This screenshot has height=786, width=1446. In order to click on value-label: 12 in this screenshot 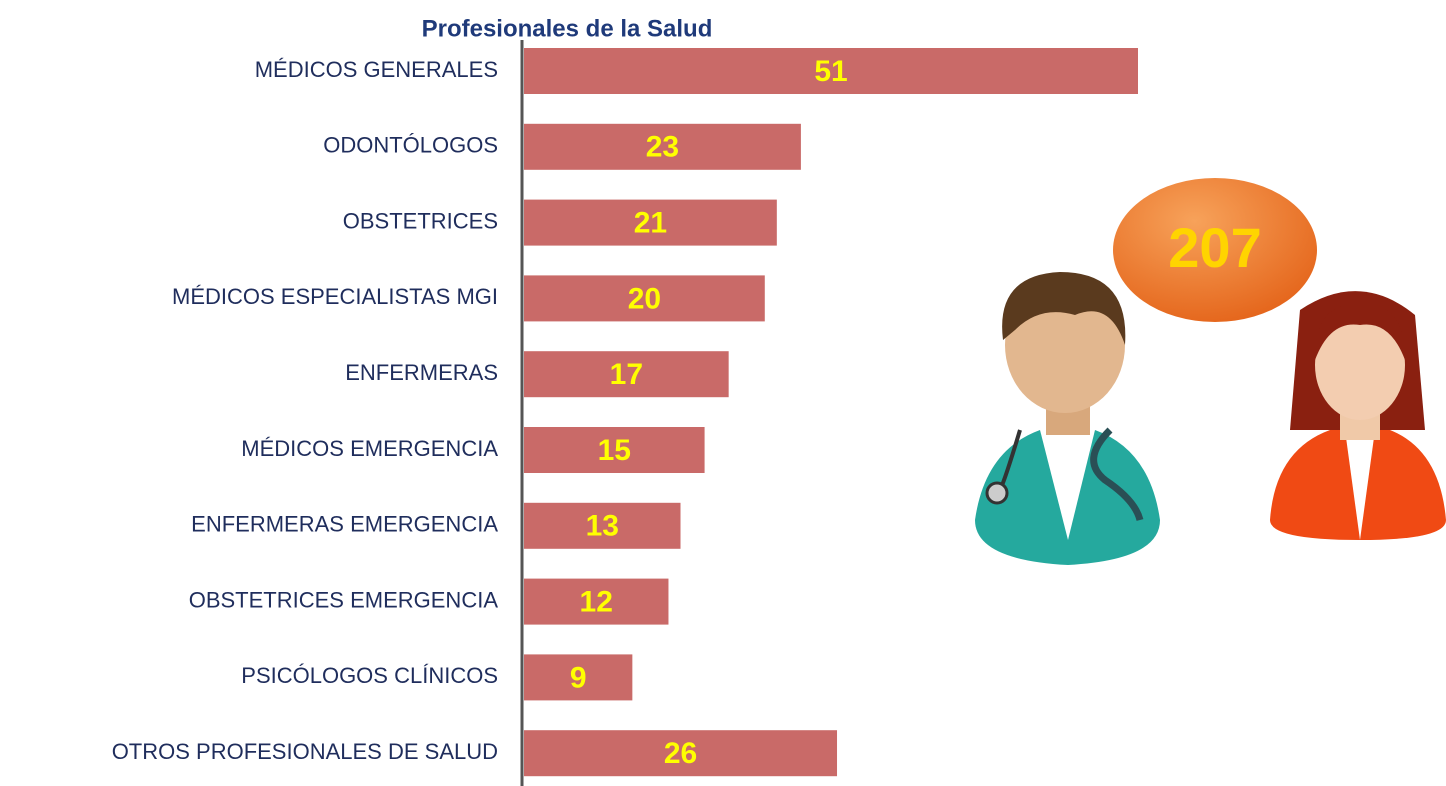, I will do `click(596, 602)`.